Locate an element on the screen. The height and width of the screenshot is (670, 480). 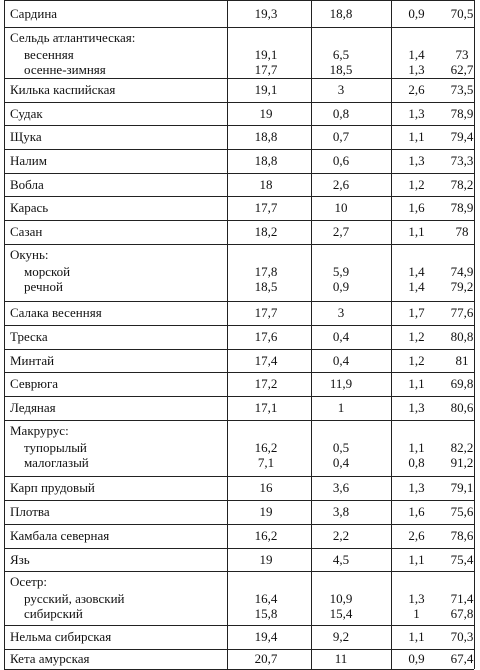
table-row: Минтай 17,4 0,4 1,2 81 is located at coordinates (239, 361).